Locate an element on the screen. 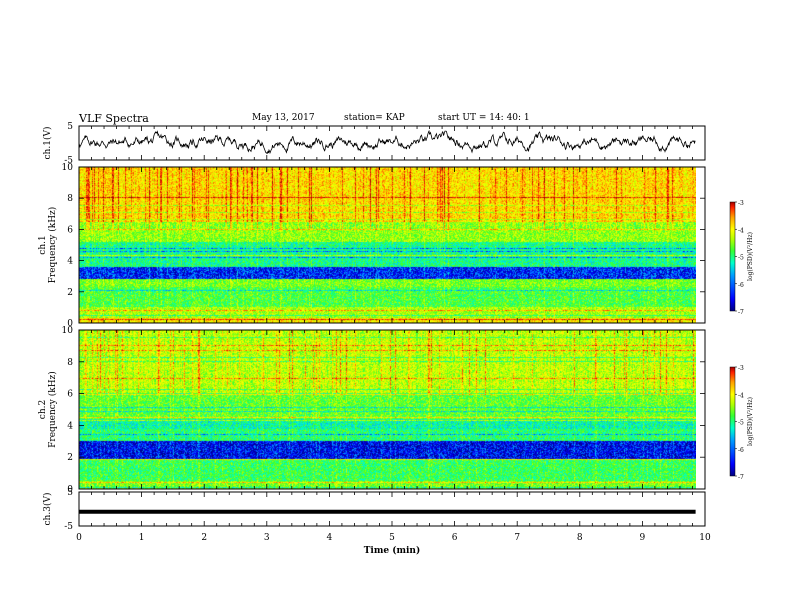 This screenshot has height=612, width=792. y-axis-label: ch.3(V) is located at coordinates (47, 509).